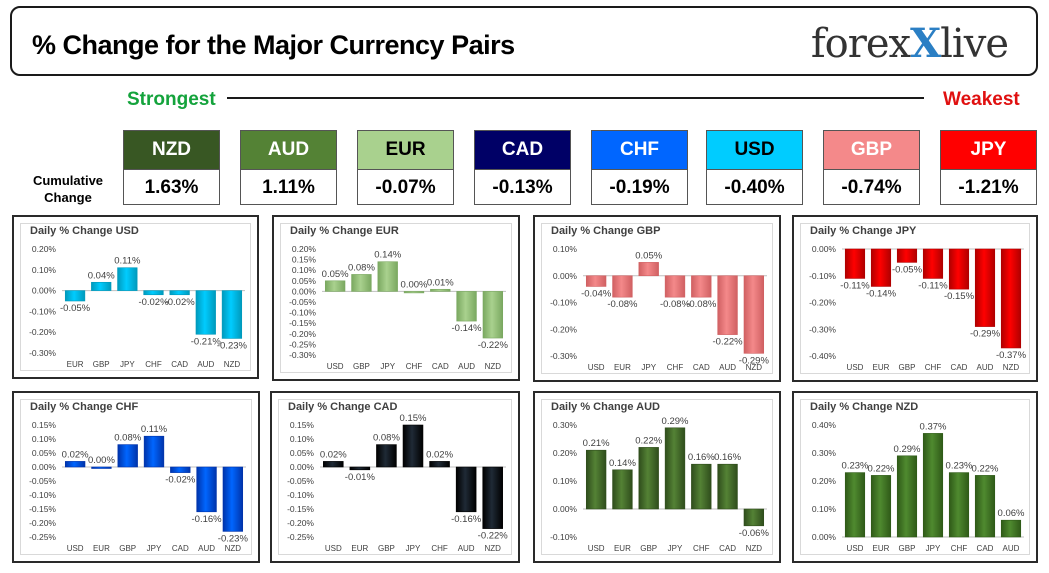 This screenshot has width=1049, height=573. Describe the element at coordinates (981, 99) in the screenshot. I see `weakest-label: Weakest` at that location.